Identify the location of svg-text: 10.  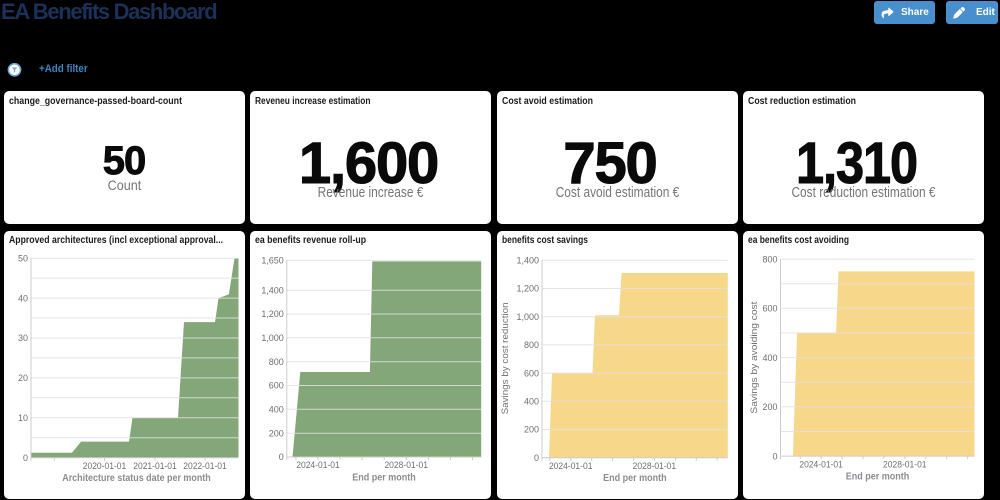
(23, 418).